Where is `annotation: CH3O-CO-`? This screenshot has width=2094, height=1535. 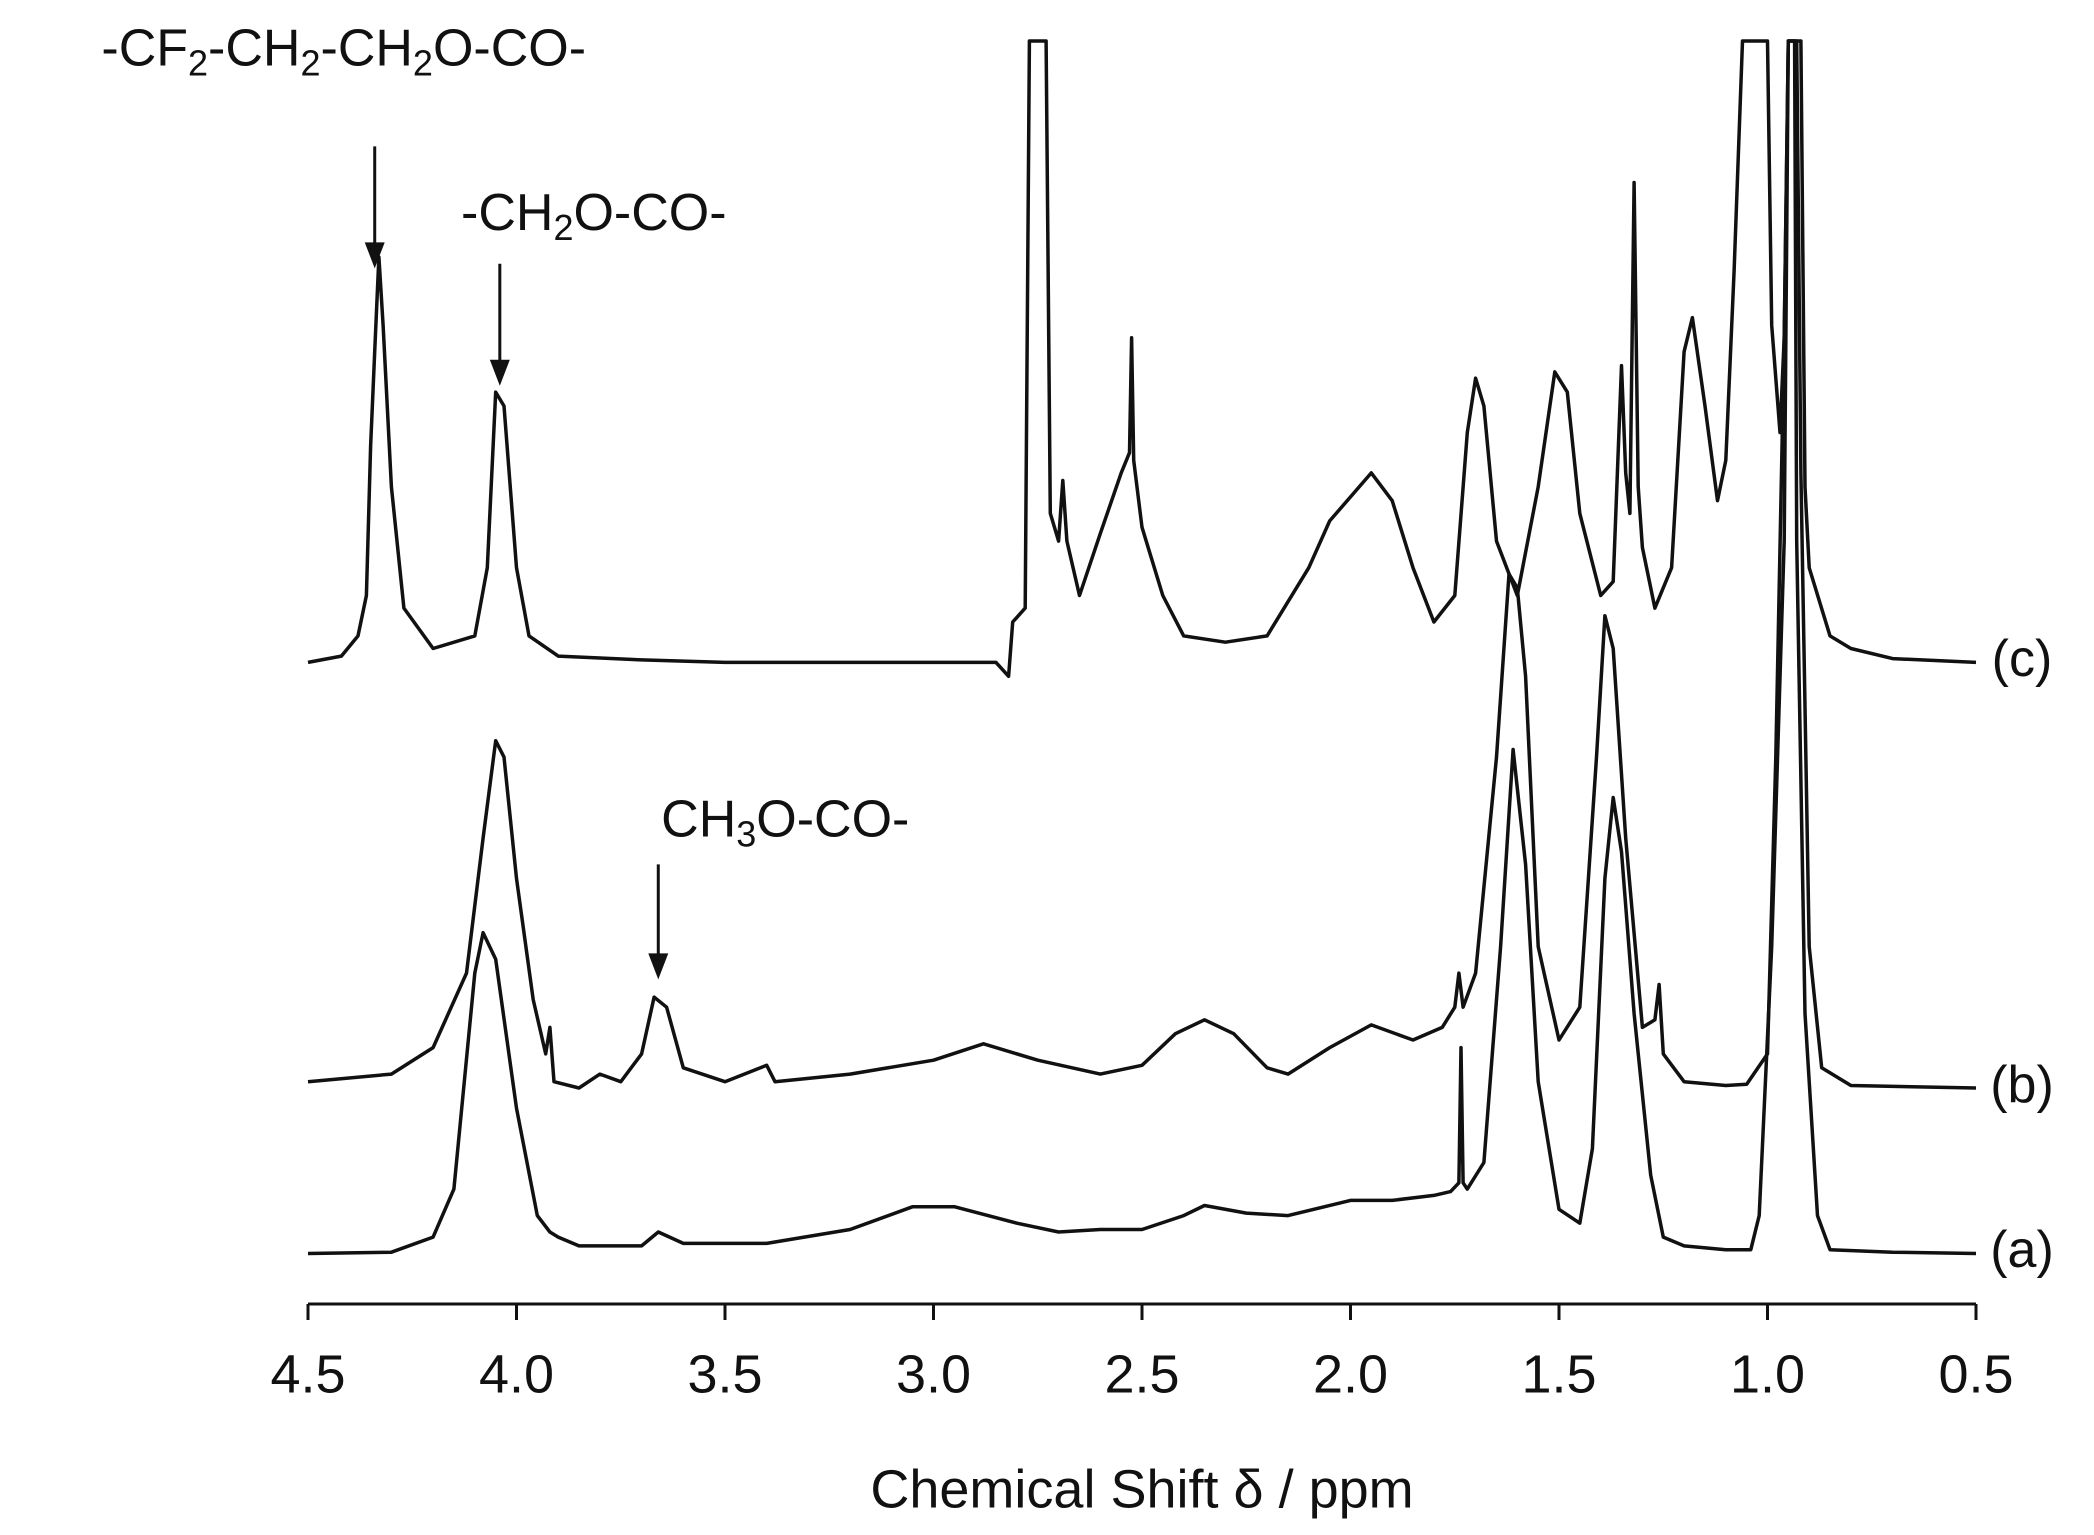 annotation: CH3O-CO- is located at coordinates (778, 885).